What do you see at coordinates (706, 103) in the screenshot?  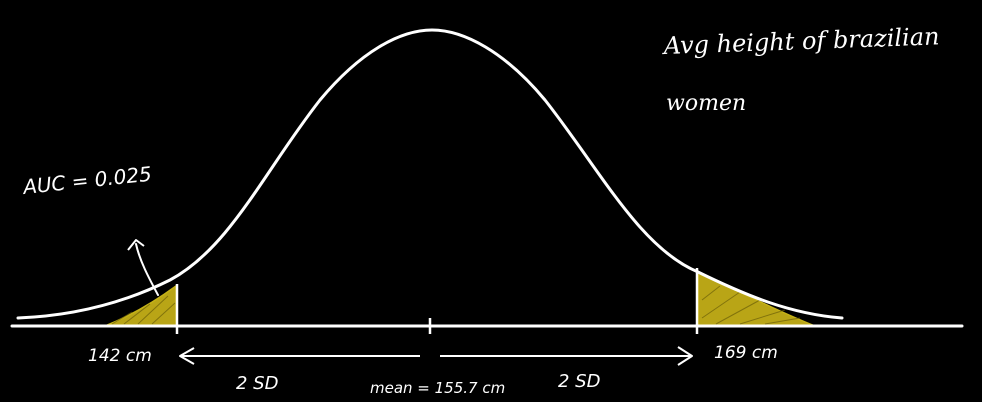 I see `title-line-2: women` at bounding box center [706, 103].